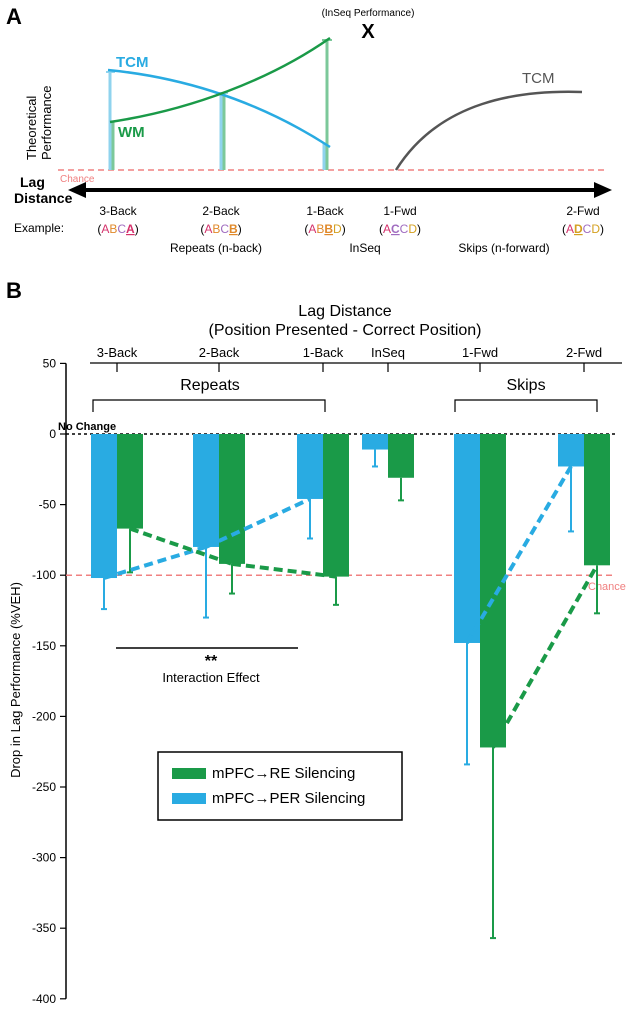 This screenshot has width=628, height=1009. I want to click on x-tick-label-2: 1-Back, so click(323, 352).